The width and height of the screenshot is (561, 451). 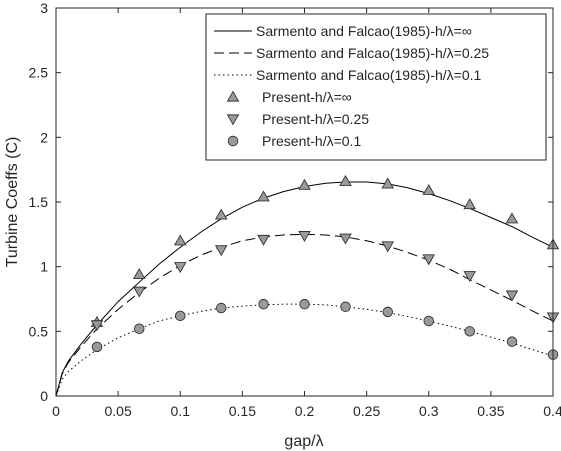 I want to click on legend-label: Present-h/λ=∞, so click(x=307, y=97).